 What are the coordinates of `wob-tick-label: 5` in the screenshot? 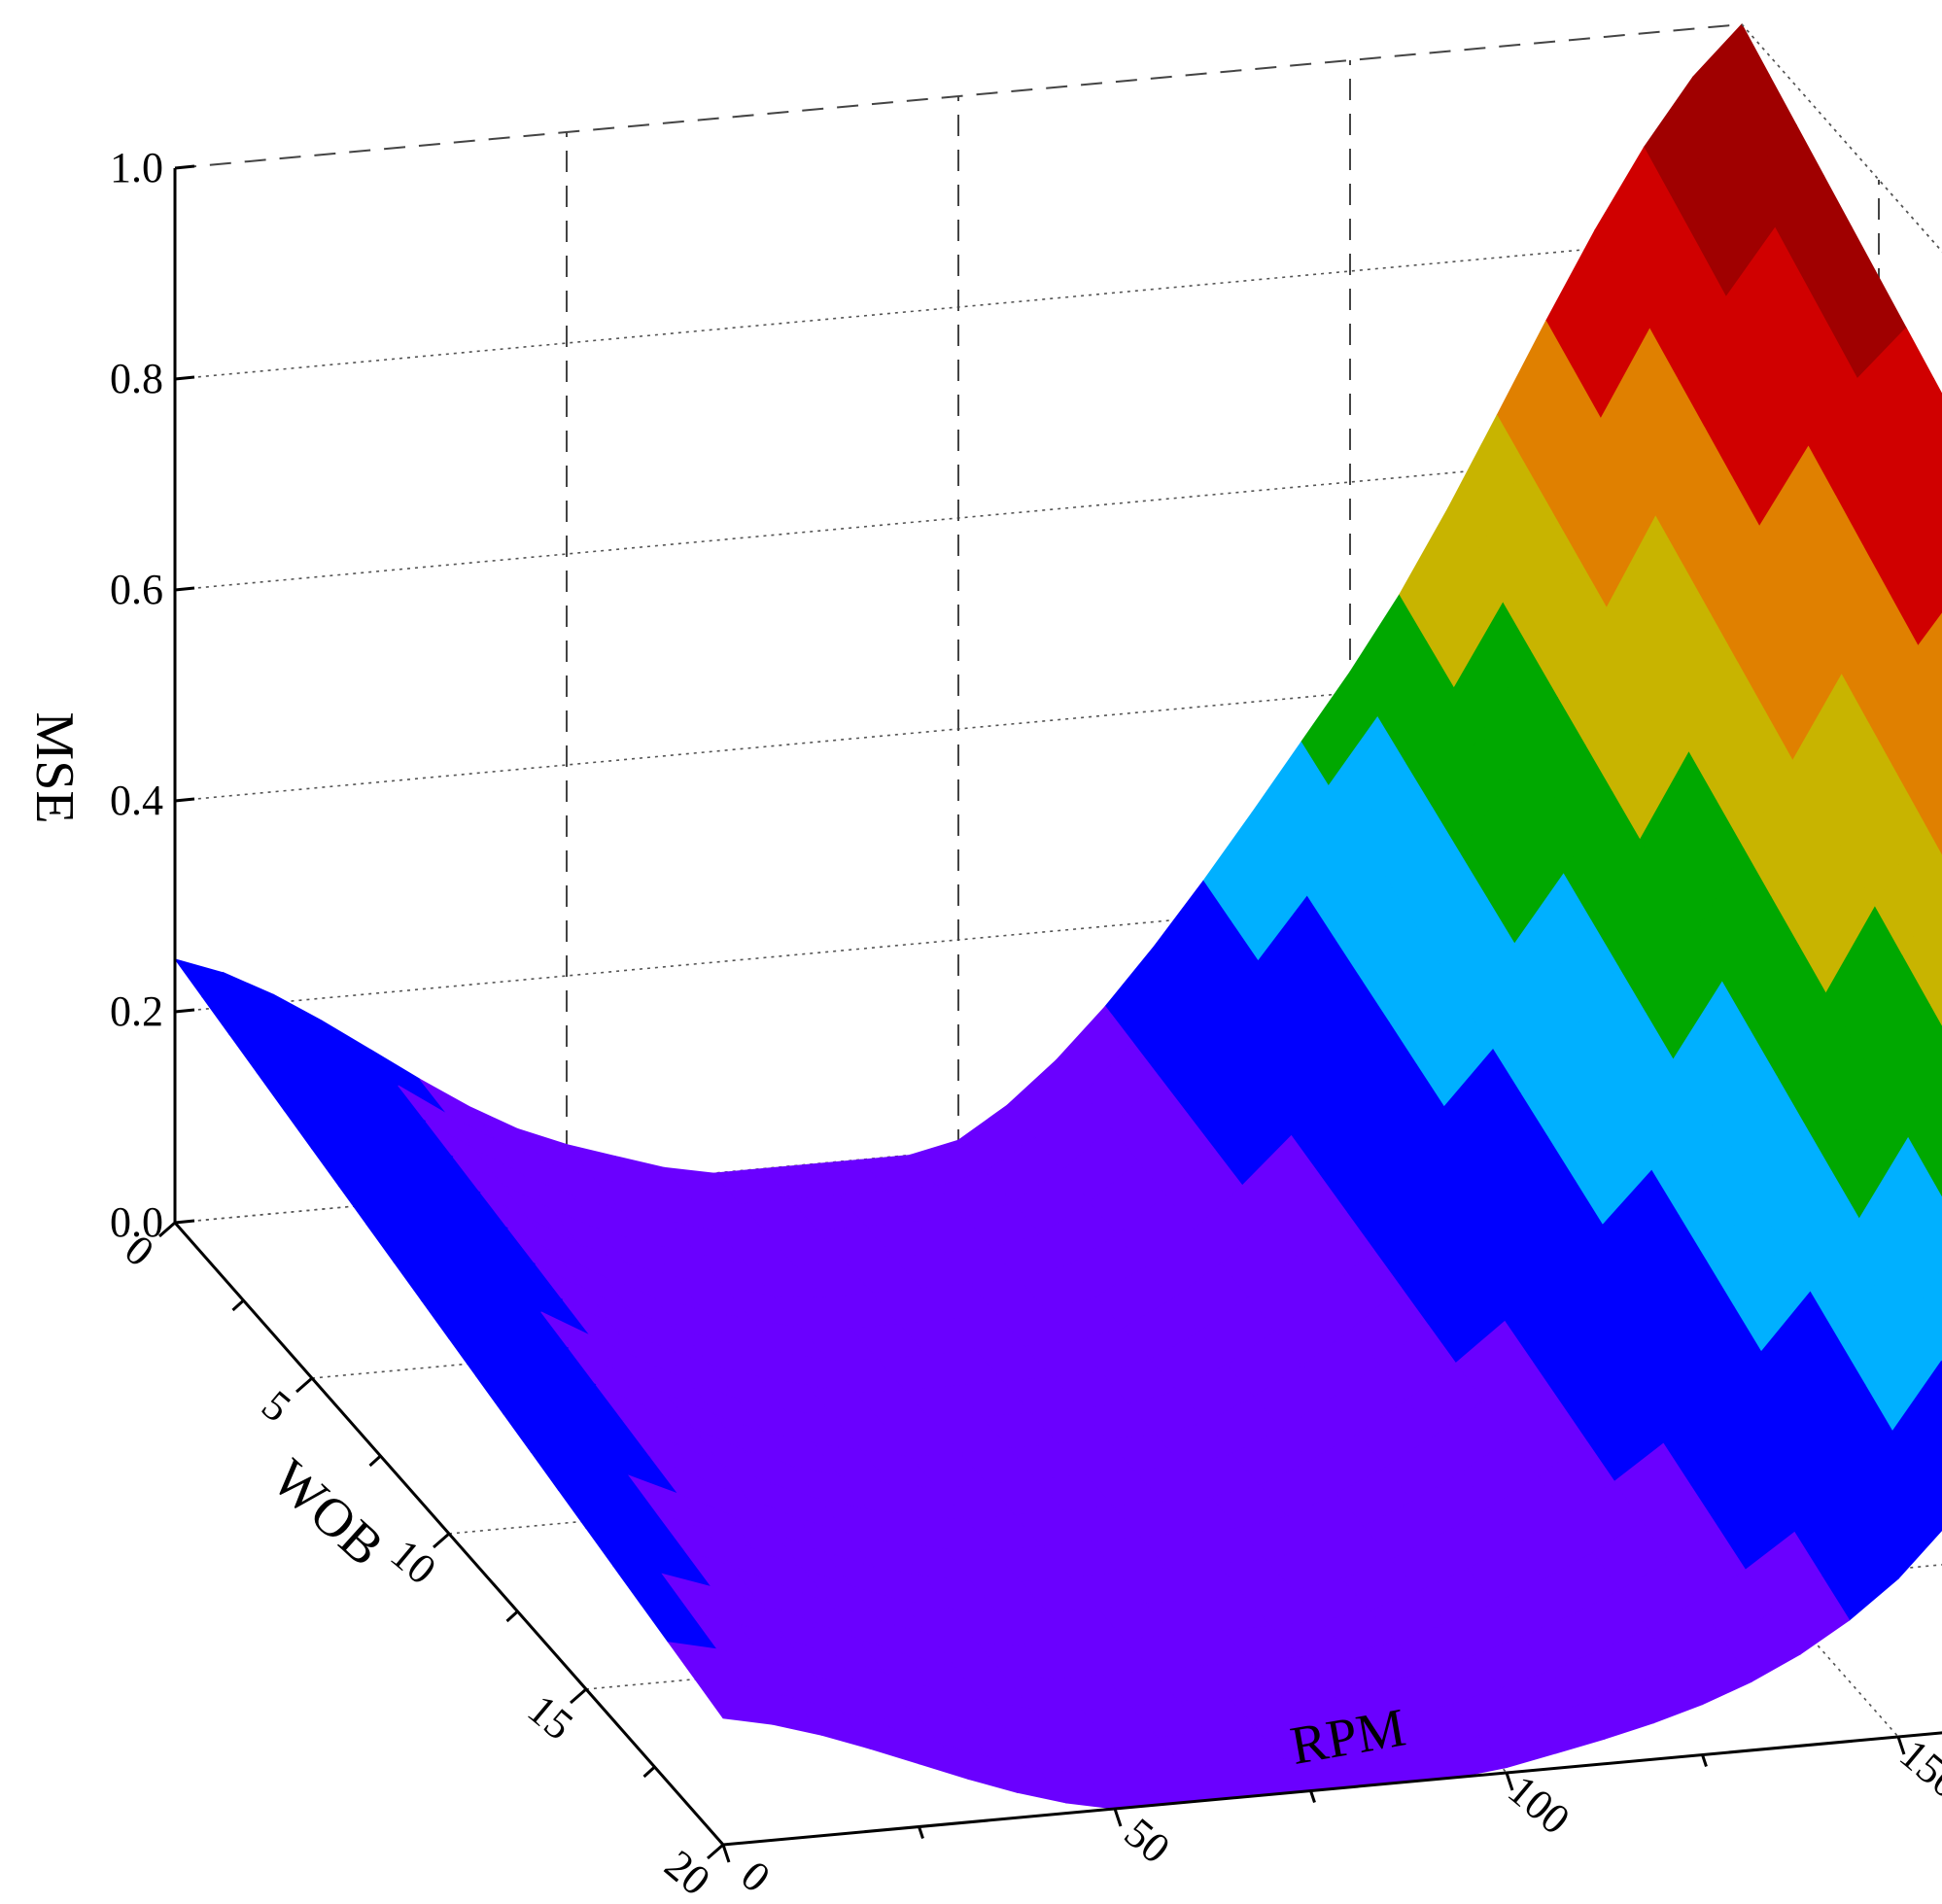 It's located at (276, 1406).